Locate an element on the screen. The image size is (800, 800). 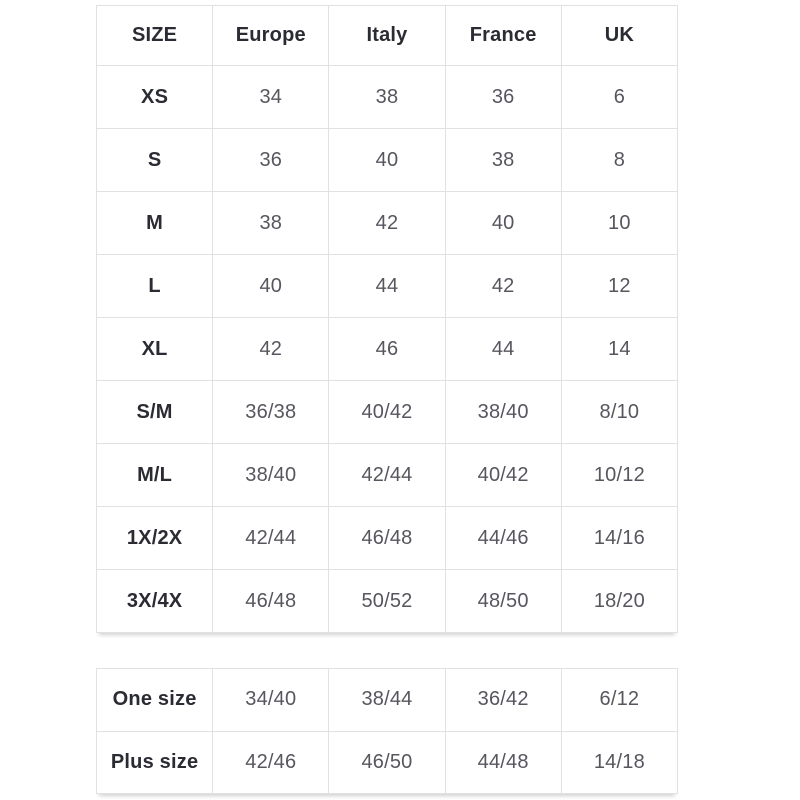
header-row: SIZE Europe Italy France UK is located at coordinates (387, 35).